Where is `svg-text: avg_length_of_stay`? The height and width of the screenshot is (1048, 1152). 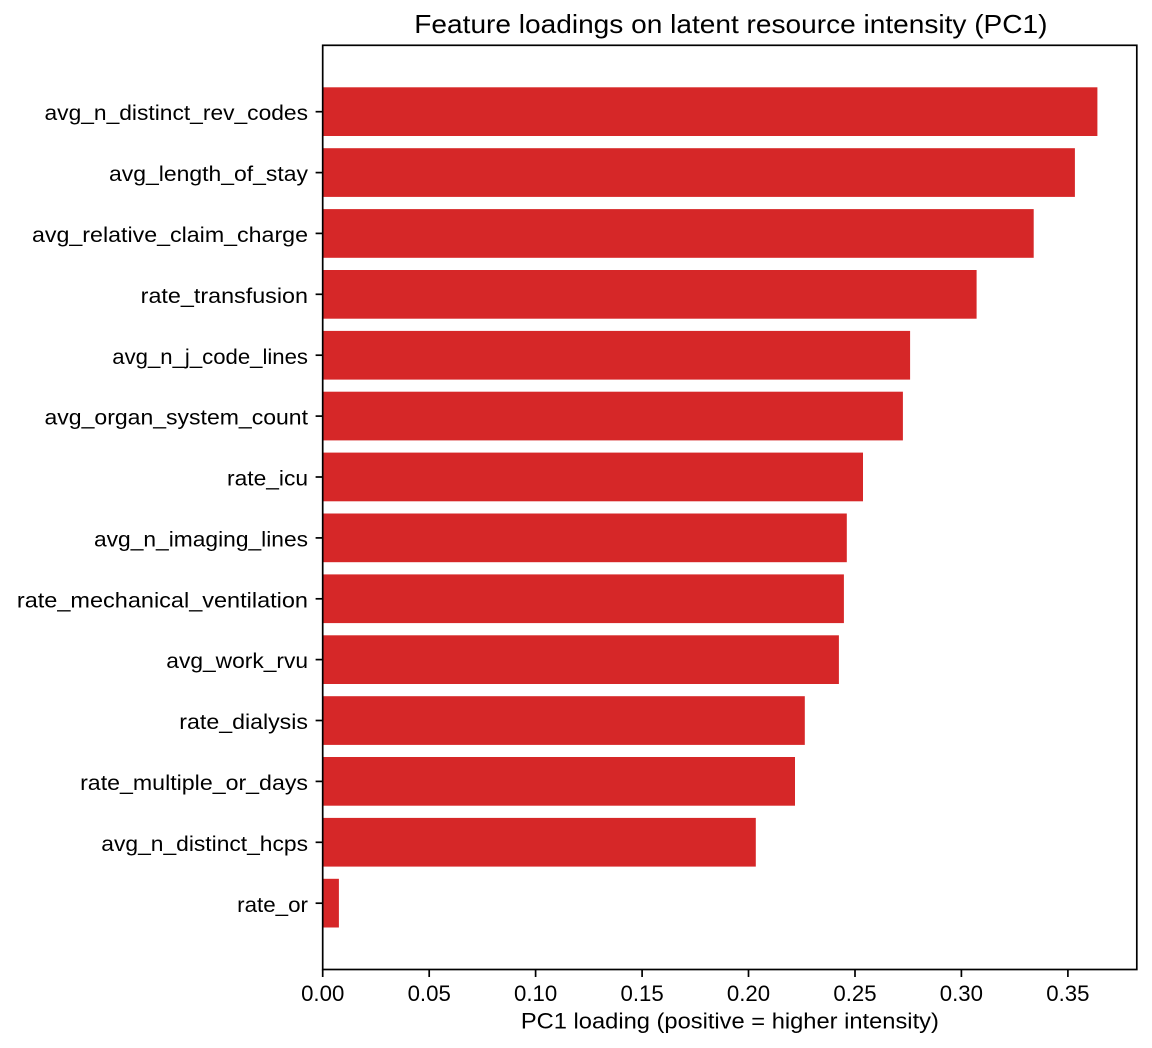 svg-text: avg_length_of_stay is located at coordinates (209, 174).